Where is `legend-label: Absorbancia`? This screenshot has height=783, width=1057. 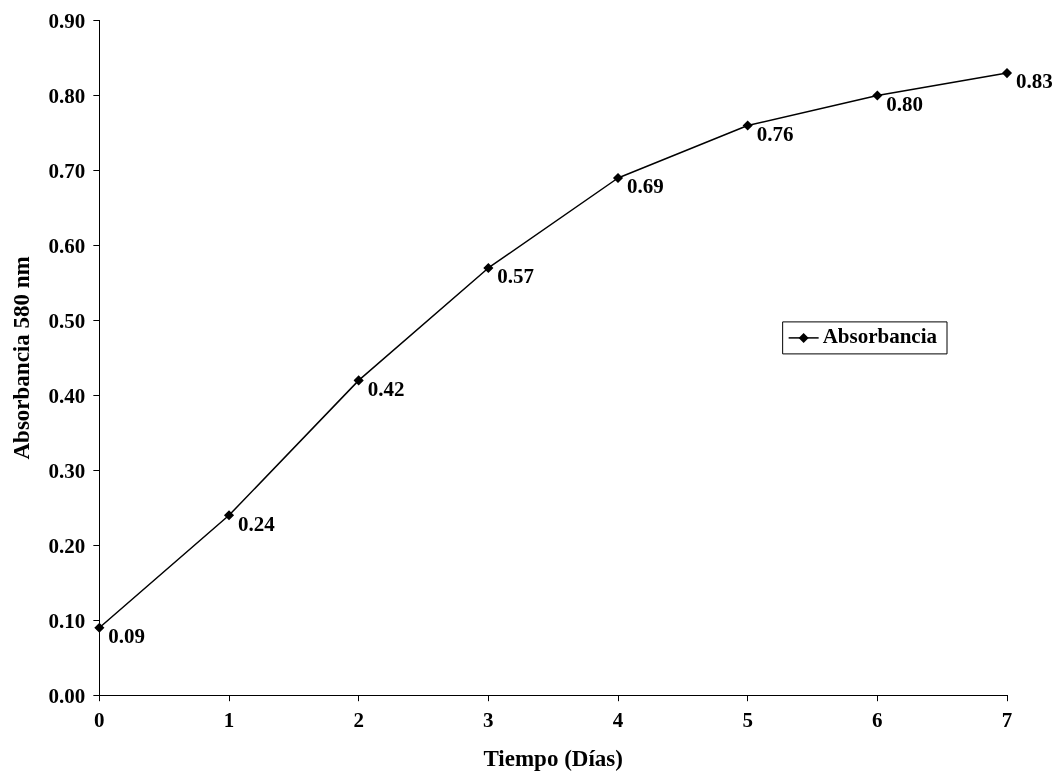
legend-label: Absorbancia is located at coordinates (880, 336).